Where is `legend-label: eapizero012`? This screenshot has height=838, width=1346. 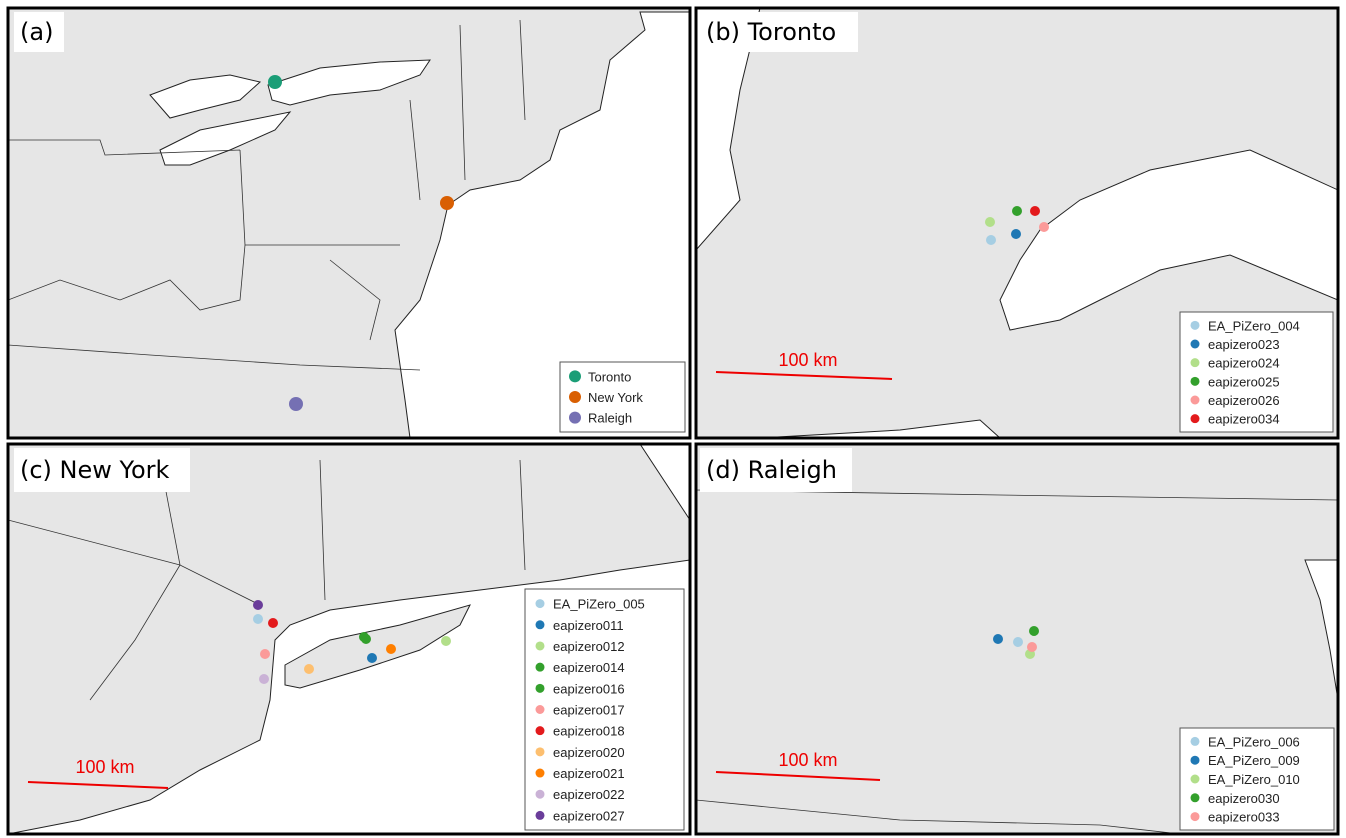 legend-label: eapizero012 is located at coordinates (589, 646).